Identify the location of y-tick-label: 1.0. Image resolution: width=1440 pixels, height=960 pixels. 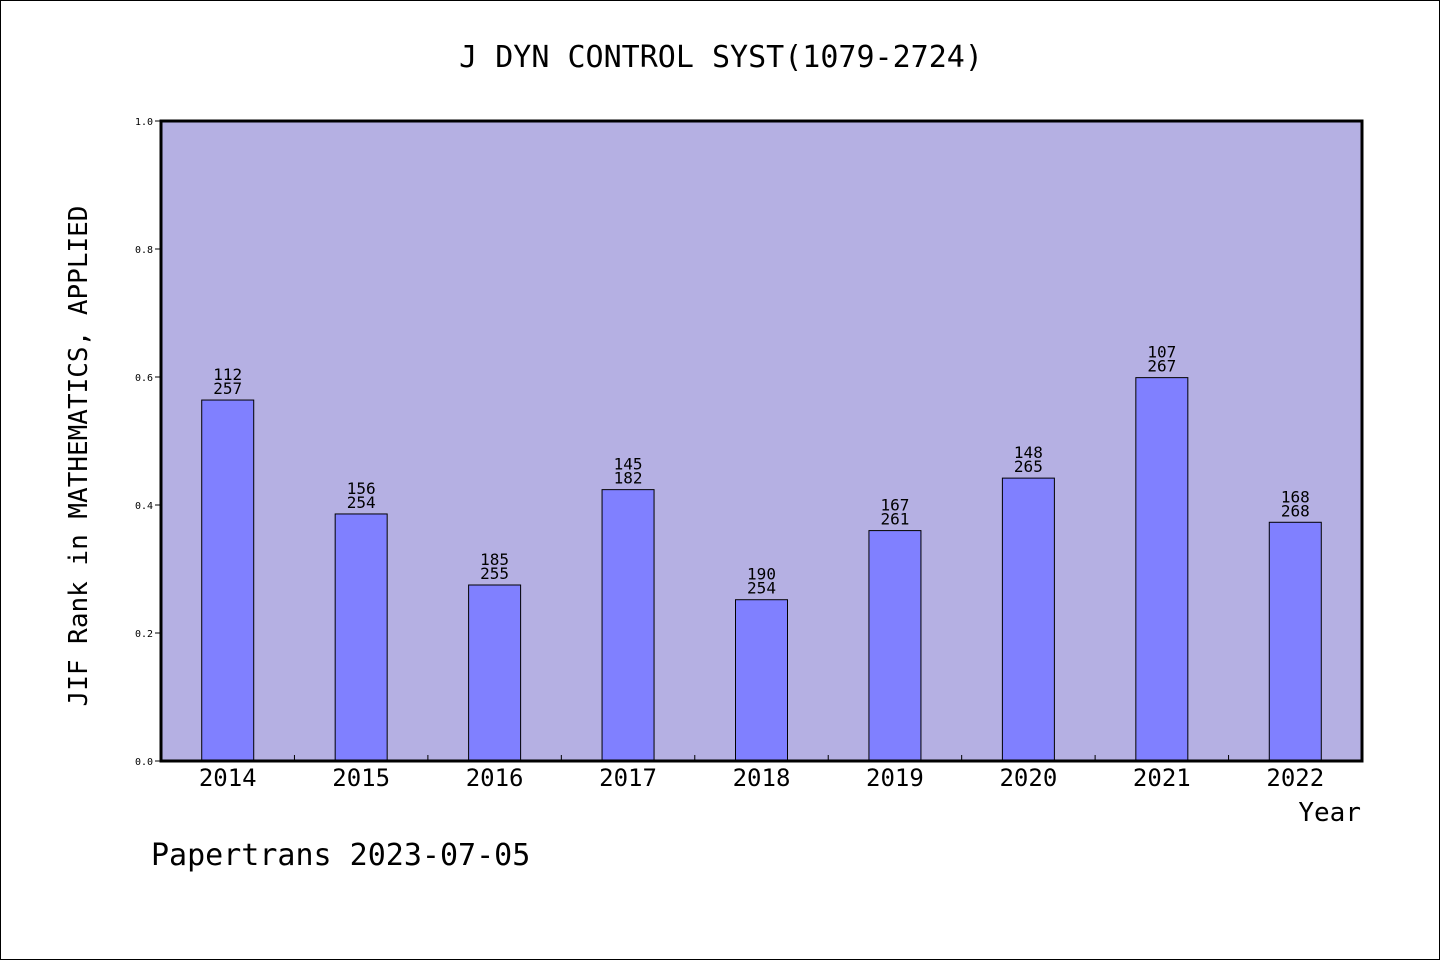
(144, 122).